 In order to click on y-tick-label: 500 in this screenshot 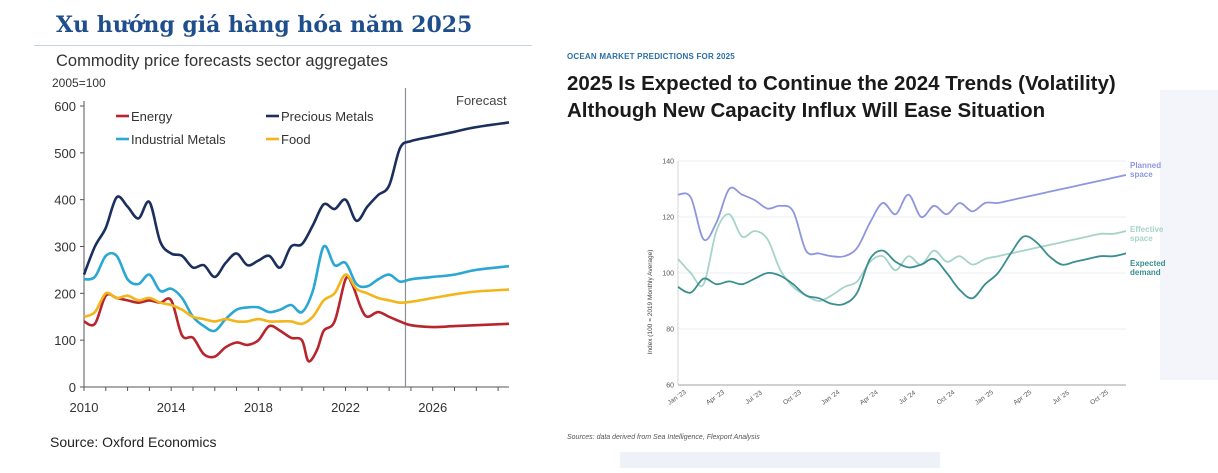, I will do `click(65, 153)`.